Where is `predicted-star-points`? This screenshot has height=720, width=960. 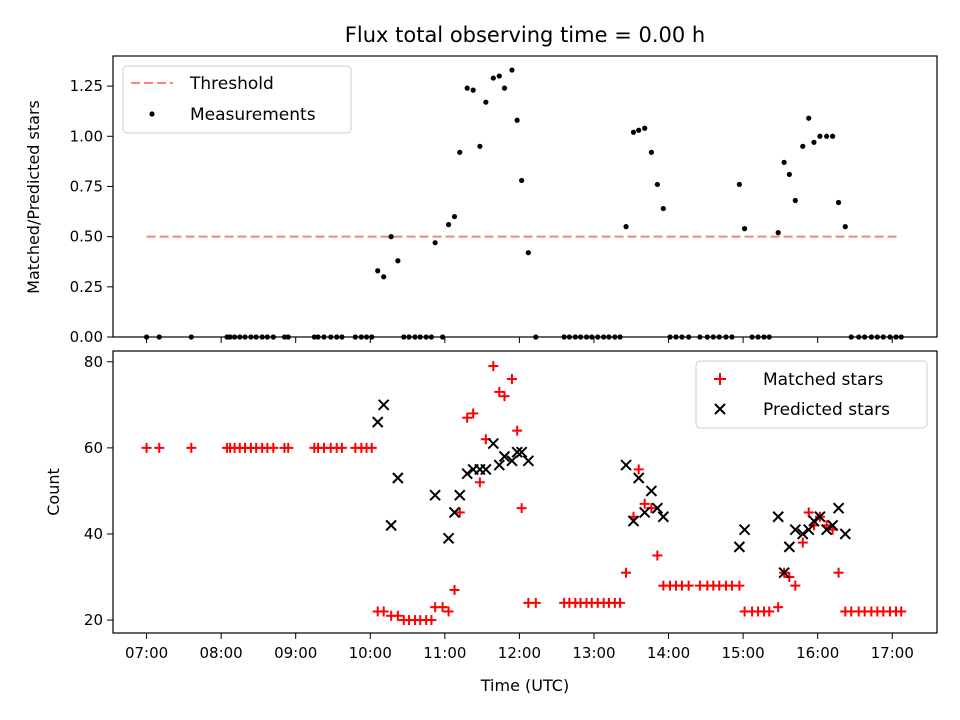 predicted-star-points is located at coordinates (611, 489).